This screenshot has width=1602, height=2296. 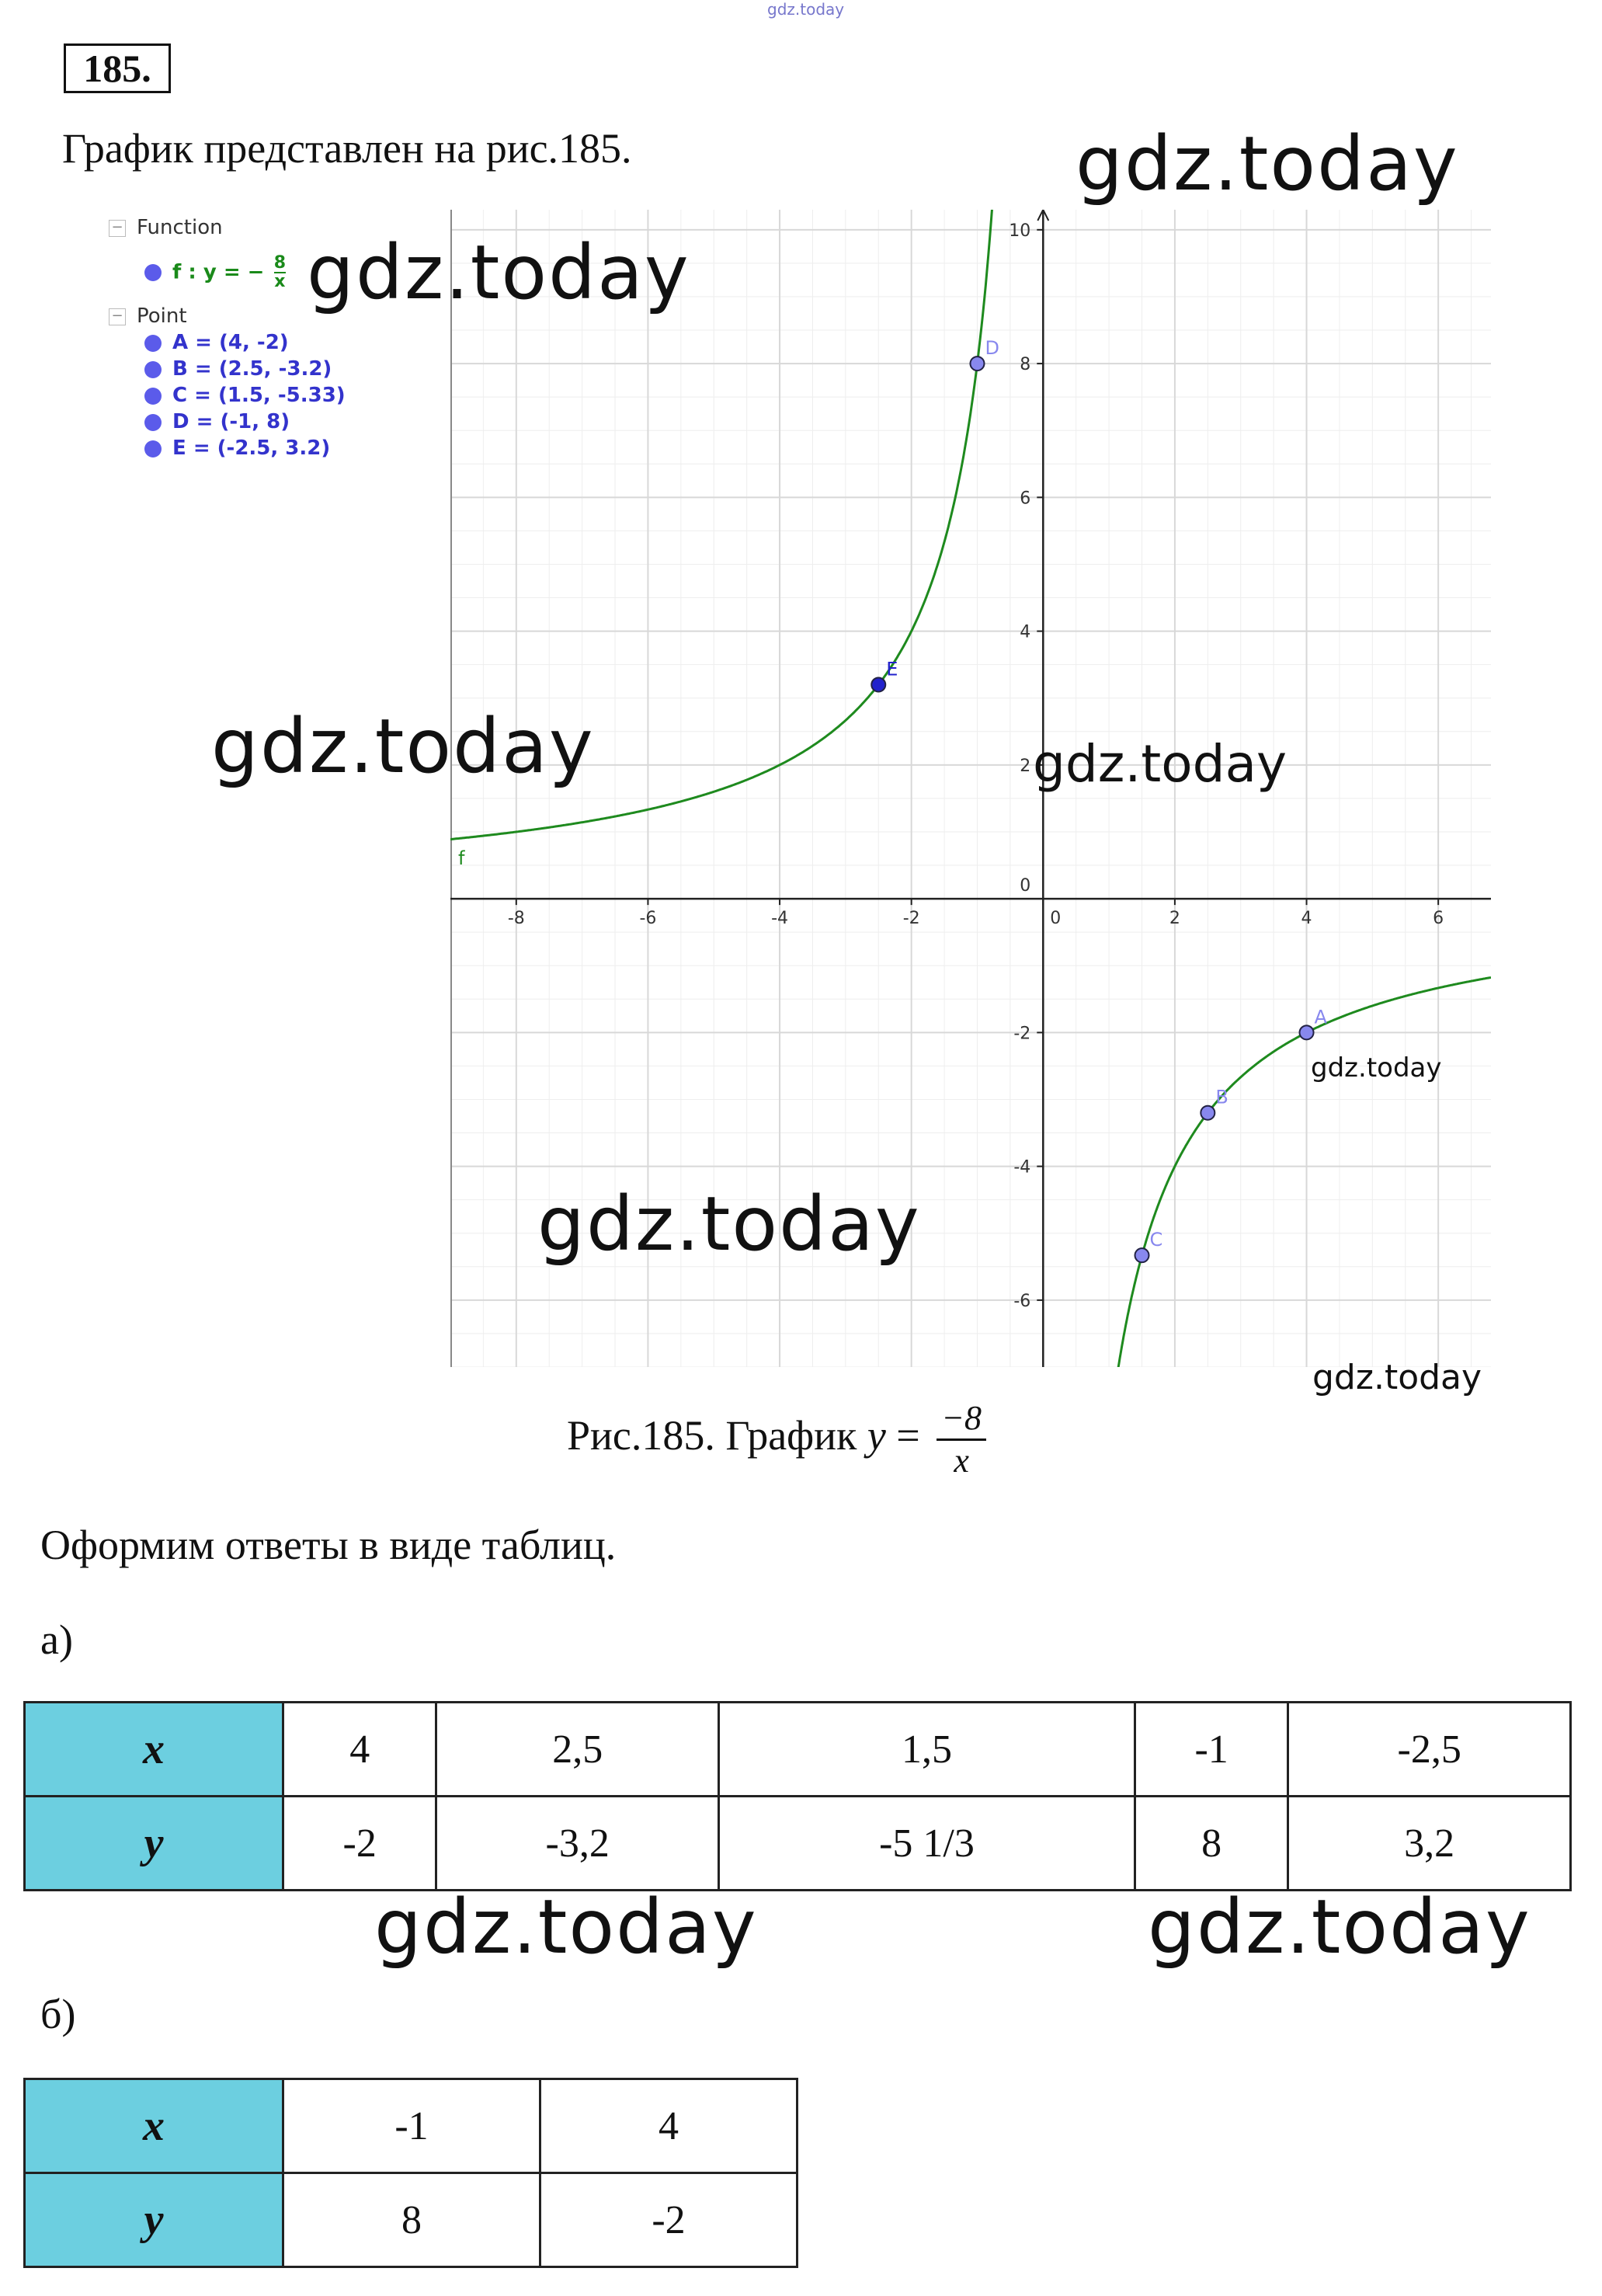 What do you see at coordinates (961, 1419) in the screenshot?
I see `caption-numerator: −8` at bounding box center [961, 1419].